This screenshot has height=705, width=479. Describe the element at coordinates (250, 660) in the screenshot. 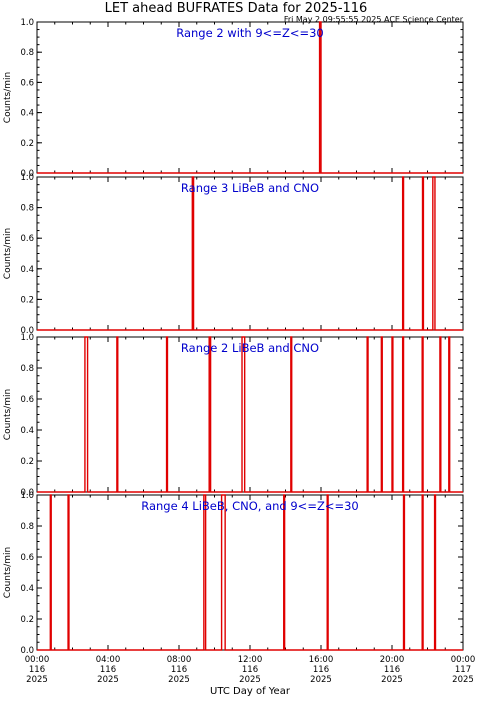

I see `x-tick-label-time: 12:00` at that location.